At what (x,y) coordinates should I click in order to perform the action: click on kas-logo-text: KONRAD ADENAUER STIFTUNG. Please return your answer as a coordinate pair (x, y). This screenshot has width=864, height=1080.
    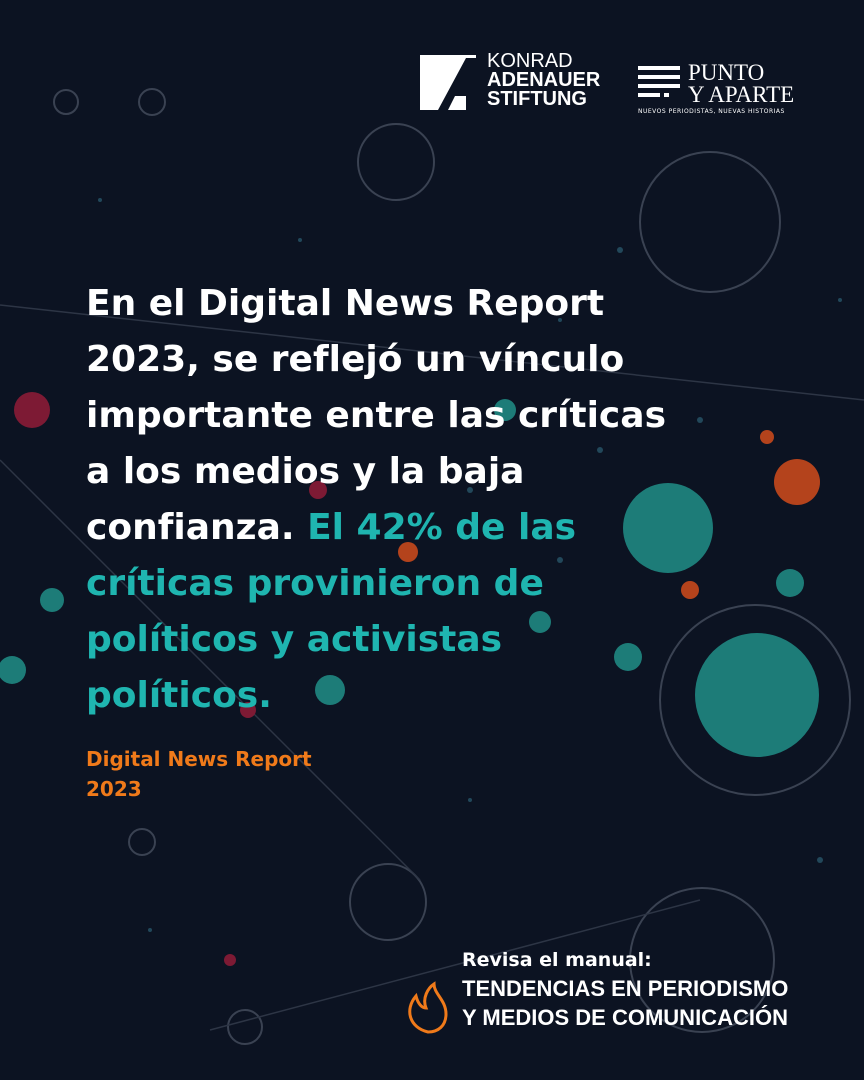
    Looking at the image, I should click on (544, 80).